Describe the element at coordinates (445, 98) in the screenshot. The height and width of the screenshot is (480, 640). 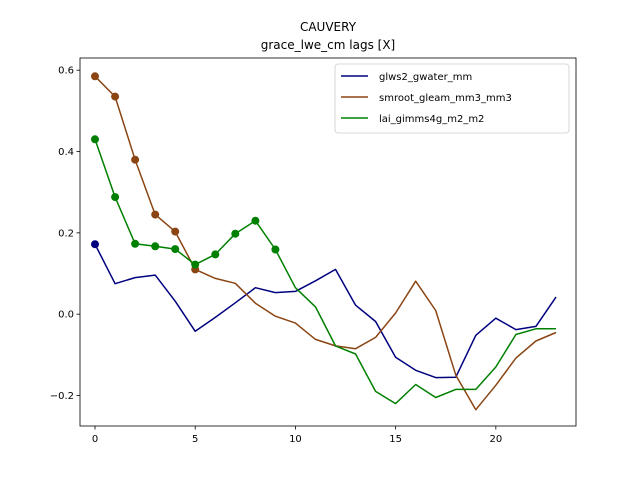
I see `legend-label: smroot_gleam_mm3_mm3` at that location.